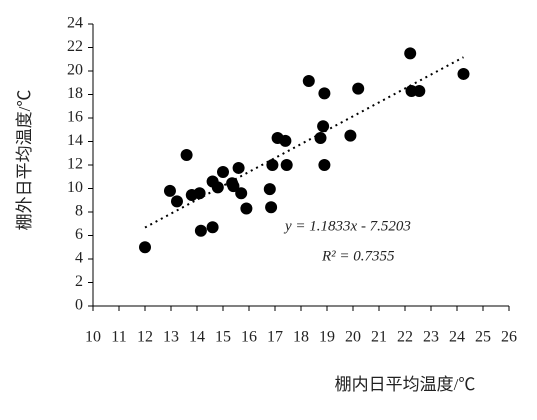 The image size is (537, 420). I want to click on y-tick-label: 4, so click(79, 258).